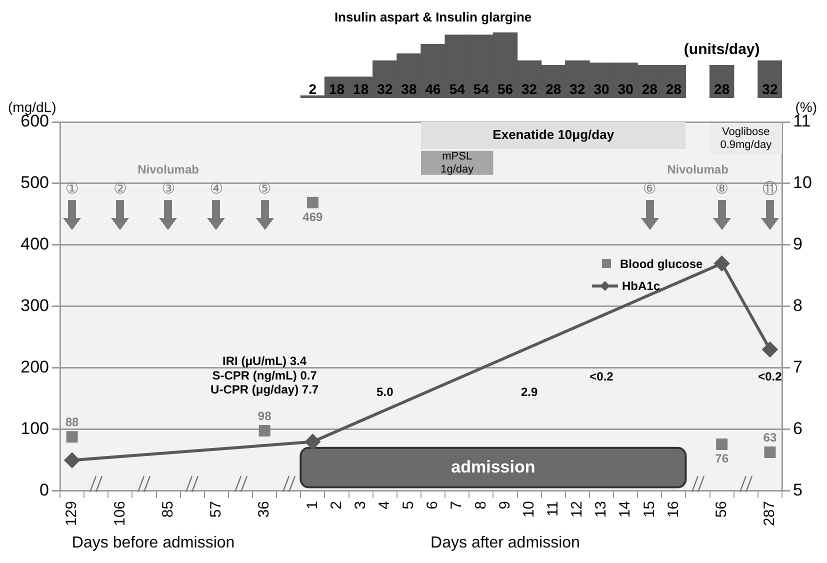 The image size is (827, 563). What do you see at coordinates (265, 416) in the screenshot?
I see `data-label: 98` at bounding box center [265, 416].